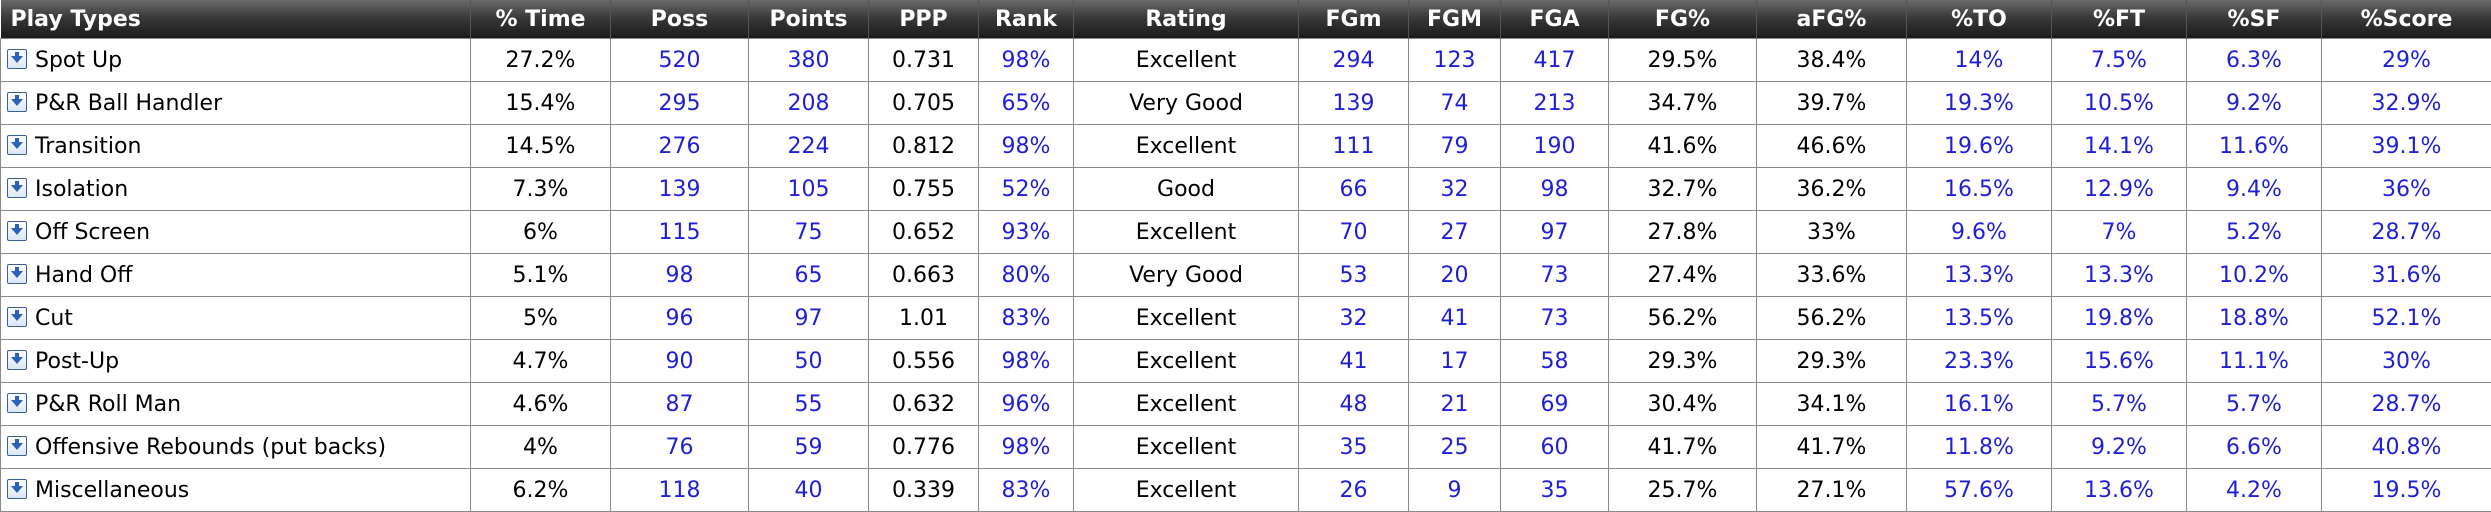  I want to click on fgm-made-cell: 25, so click(1455, 447).